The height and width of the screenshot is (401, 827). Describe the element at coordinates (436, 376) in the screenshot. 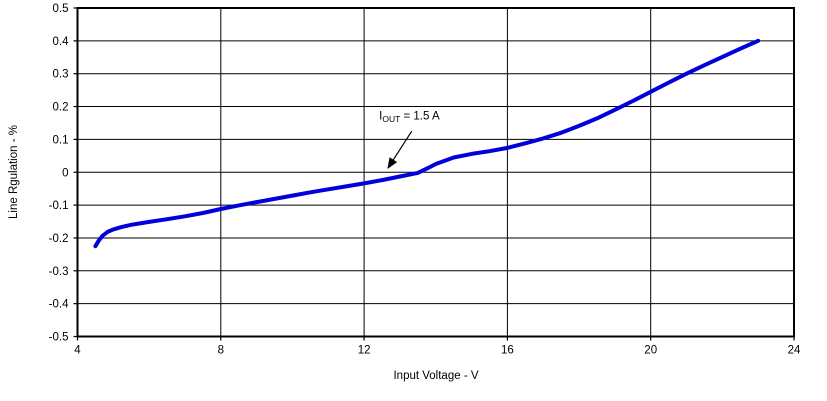

I see `x-axis-title: Input Voltage - V` at that location.